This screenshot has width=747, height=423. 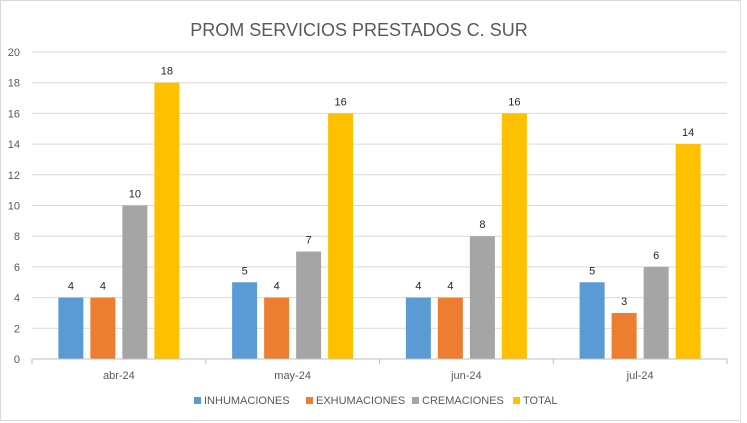 I want to click on data-label-exhumaciones-jun-24: 4, so click(x=450, y=287).